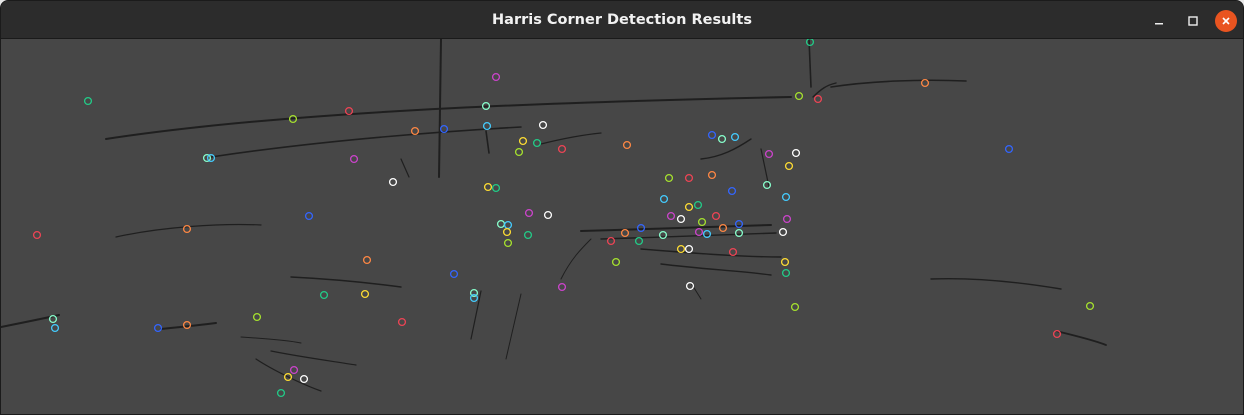 The height and width of the screenshot is (415, 1244). I want to click on title-bar: Harris Corner Detection Results, so click(622, 20).